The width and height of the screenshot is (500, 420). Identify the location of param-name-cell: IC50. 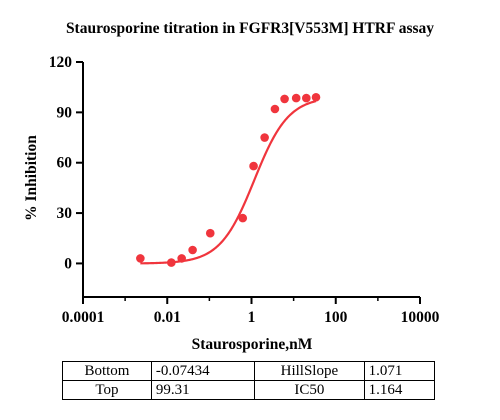
(309, 390).